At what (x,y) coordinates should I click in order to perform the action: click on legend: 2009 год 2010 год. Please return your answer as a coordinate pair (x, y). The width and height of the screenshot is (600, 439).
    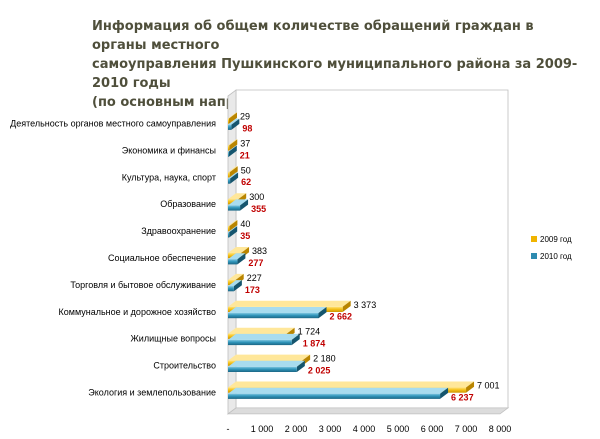
    Looking at the image, I should click on (551, 248).